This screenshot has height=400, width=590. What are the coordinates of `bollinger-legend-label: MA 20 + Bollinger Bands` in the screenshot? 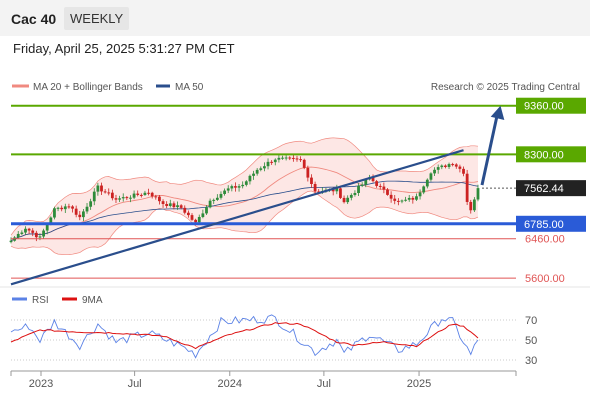 It's located at (88, 87).